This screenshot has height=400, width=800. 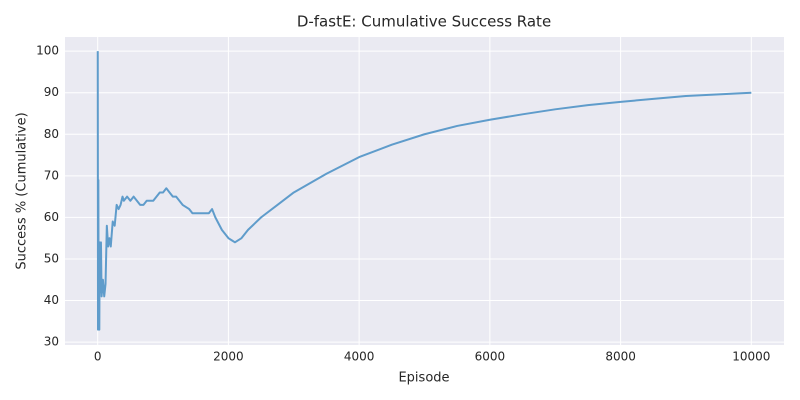 I want to click on y-axis-label: Success % (Cumulative), so click(x=22, y=190).